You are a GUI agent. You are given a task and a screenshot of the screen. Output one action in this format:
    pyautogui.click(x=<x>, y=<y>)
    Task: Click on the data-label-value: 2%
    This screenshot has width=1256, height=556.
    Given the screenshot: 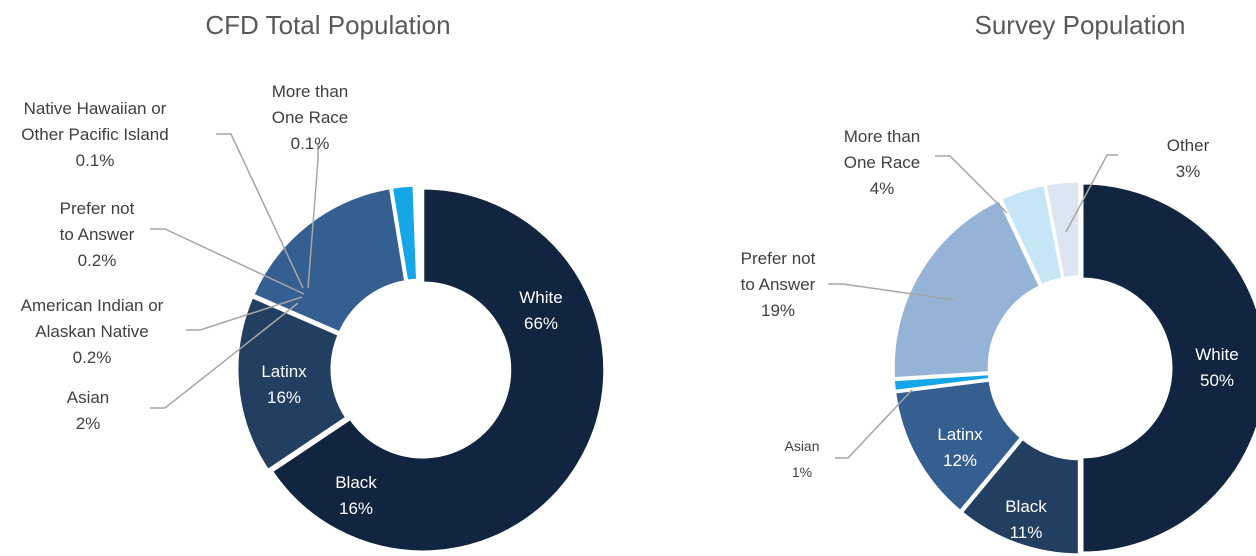 What is the action you would take?
    pyautogui.click(x=88, y=423)
    